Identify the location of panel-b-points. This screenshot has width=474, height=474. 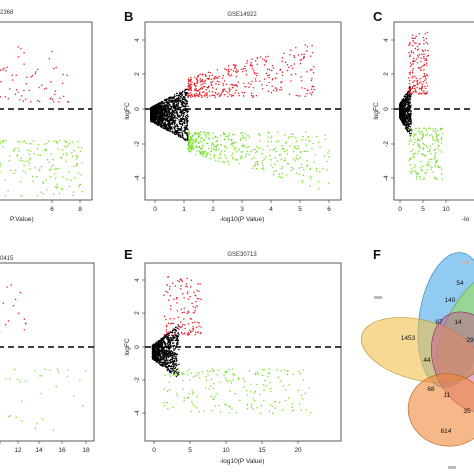
(240, 117).